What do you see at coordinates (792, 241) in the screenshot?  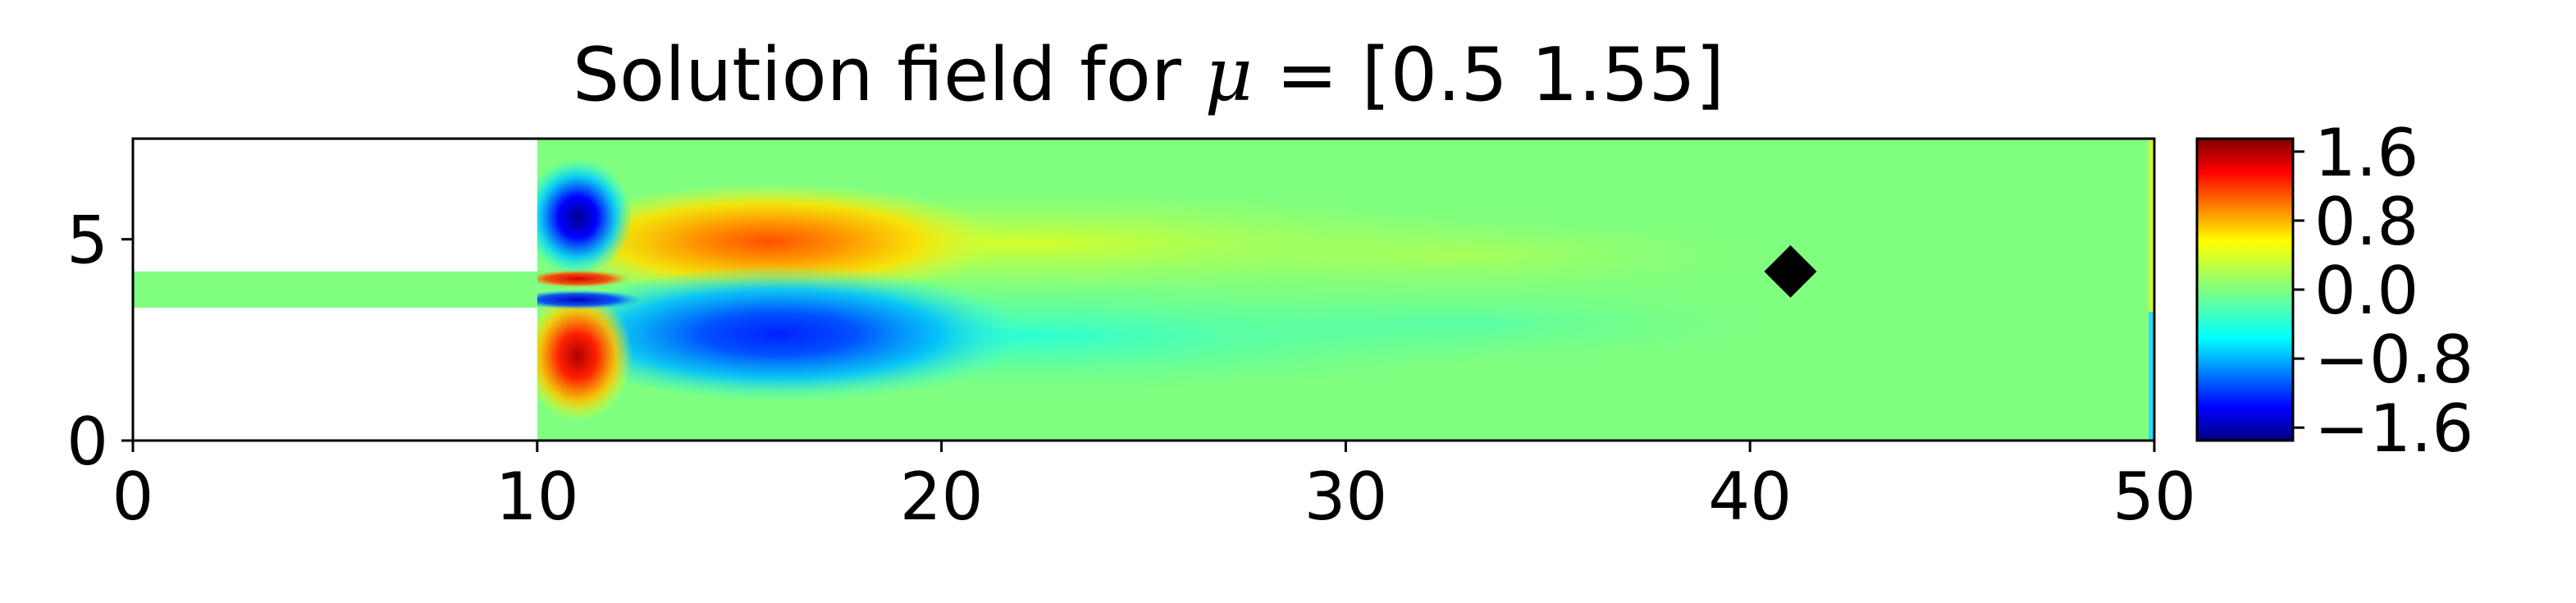 I see `field-blob-upper-shear-layer` at bounding box center [792, 241].